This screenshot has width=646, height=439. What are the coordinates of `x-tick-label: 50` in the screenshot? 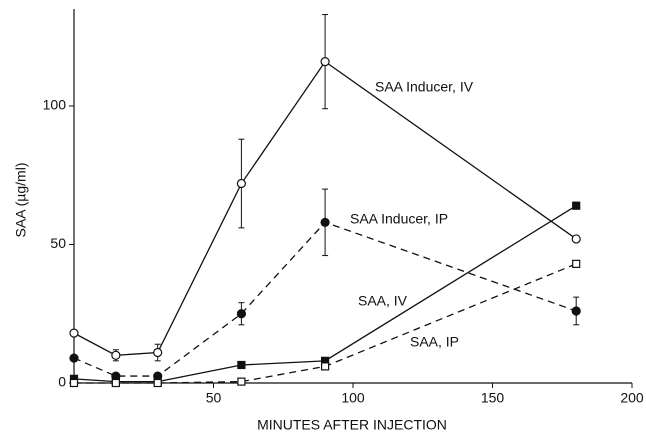 It's located at (214, 398).